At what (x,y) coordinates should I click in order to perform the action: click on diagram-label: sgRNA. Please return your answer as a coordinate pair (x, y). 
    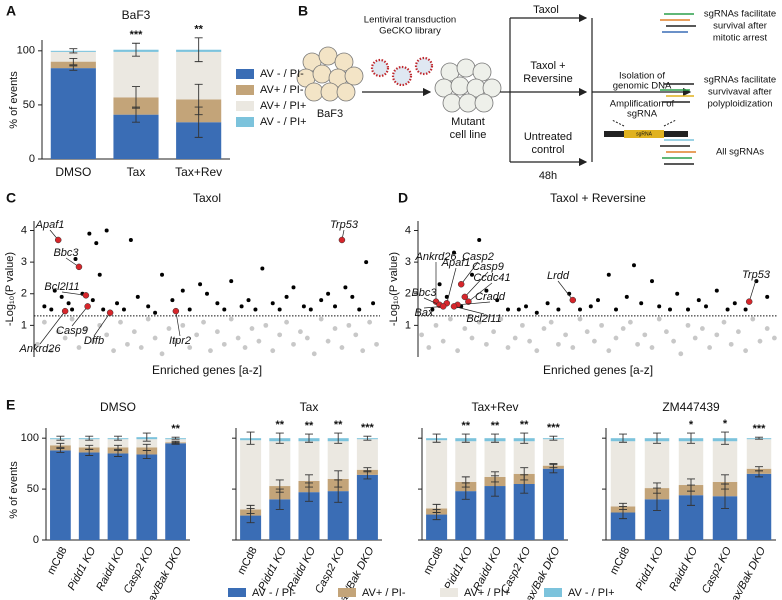
    Looking at the image, I should click on (644, 134).